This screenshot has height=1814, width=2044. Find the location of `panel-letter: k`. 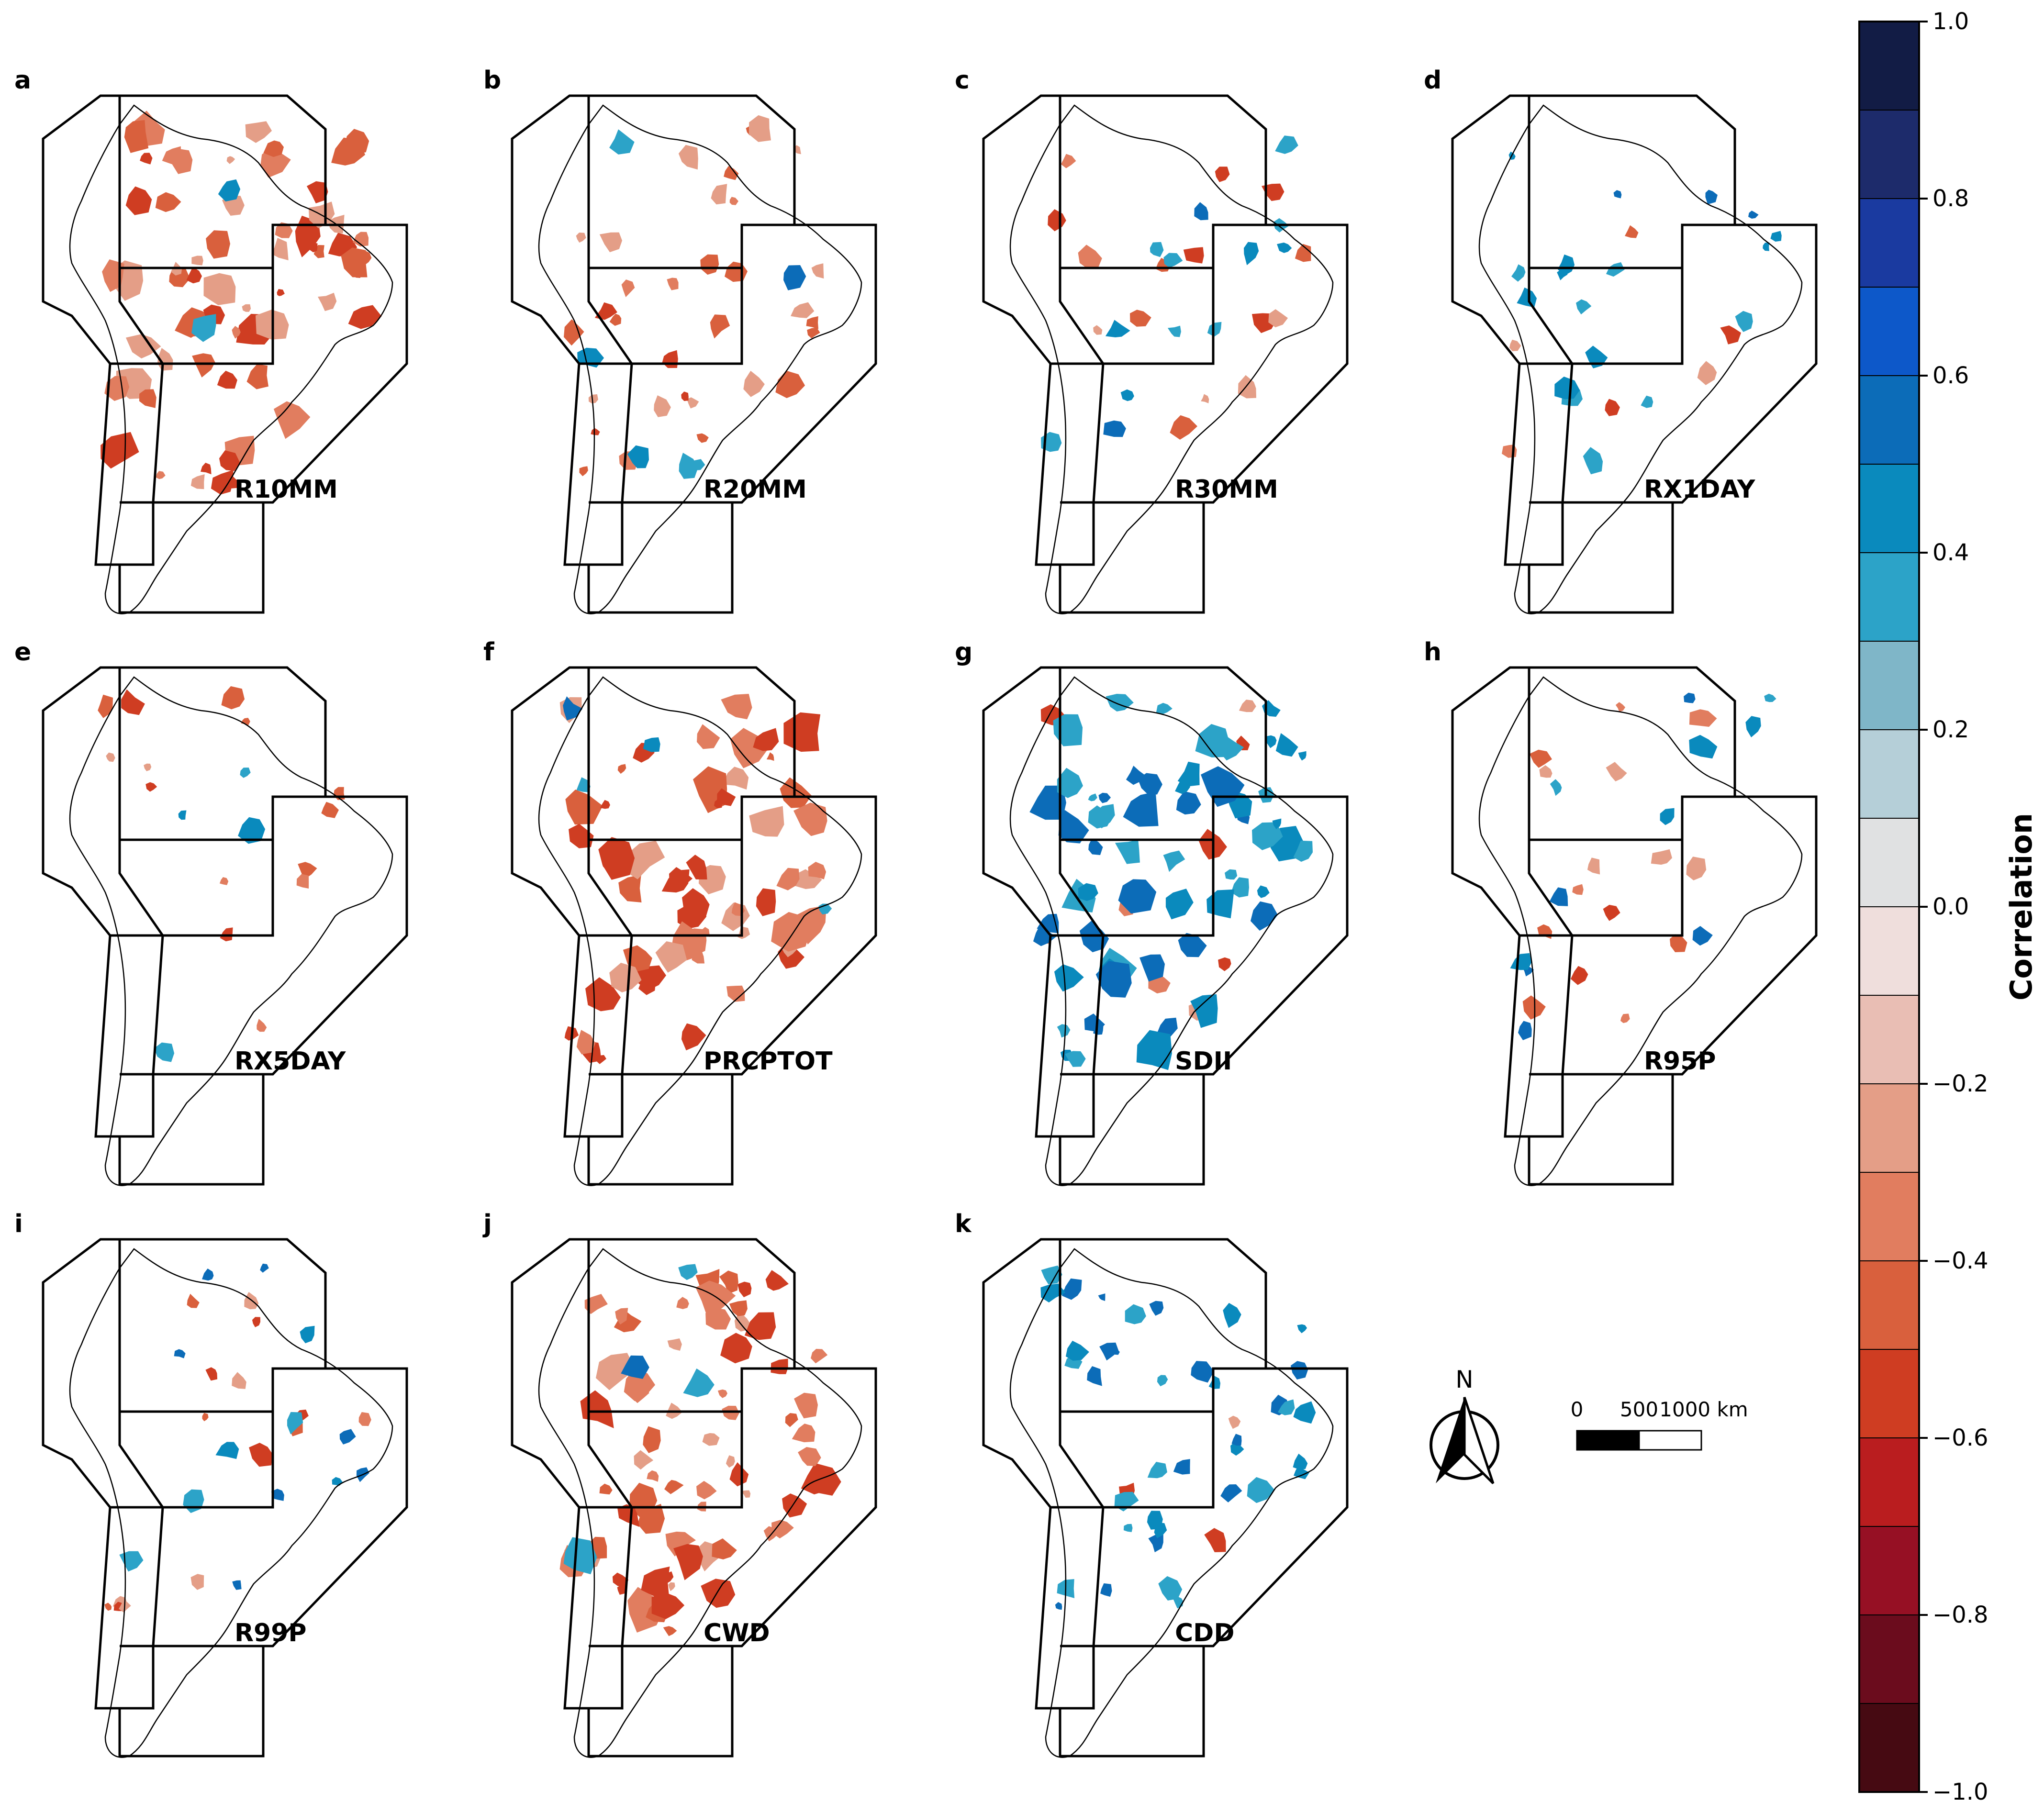

panel-letter: k is located at coordinates (963, 1224).